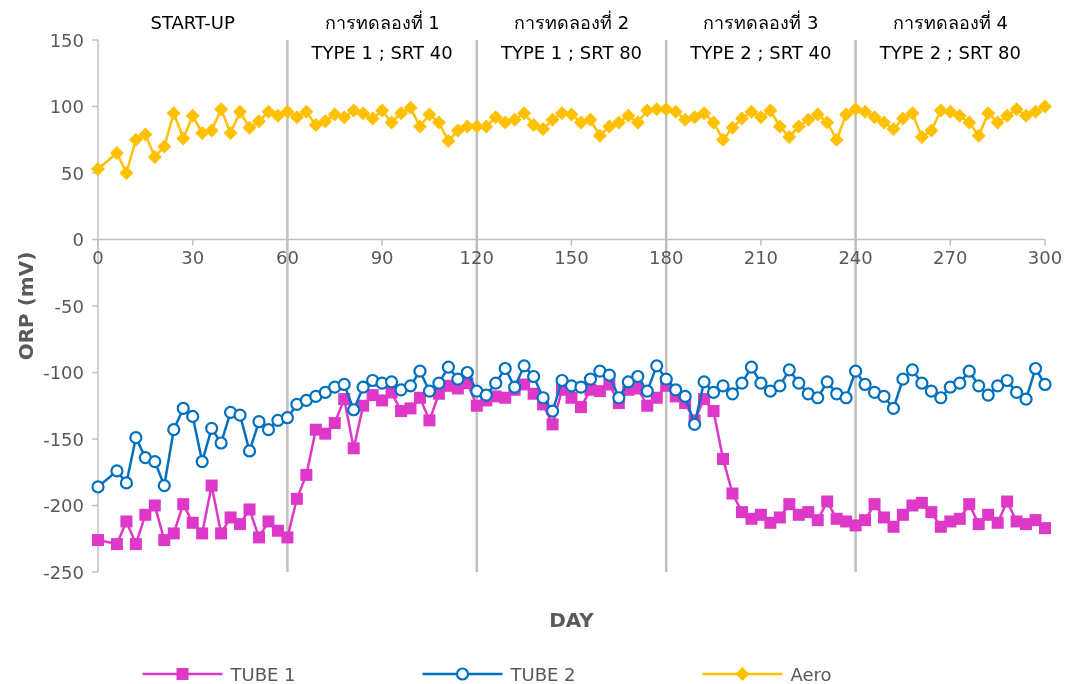 This screenshot has height=684, width=1065. Describe the element at coordinates (666, 257) in the screenshot. I see `x-tick-label: 180` at that location.